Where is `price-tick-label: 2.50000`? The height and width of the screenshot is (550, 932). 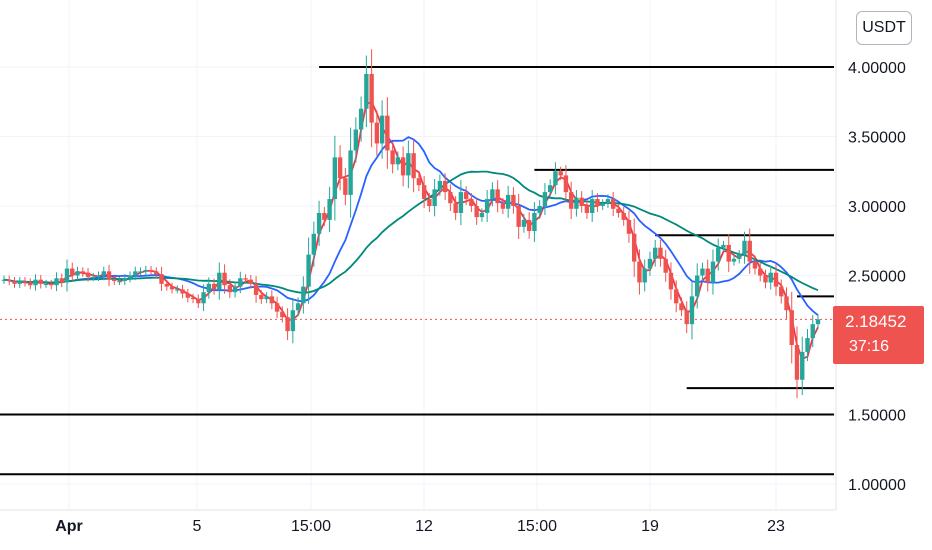
price-tick-label: 2.50000 is located at coordinates (877, 277).